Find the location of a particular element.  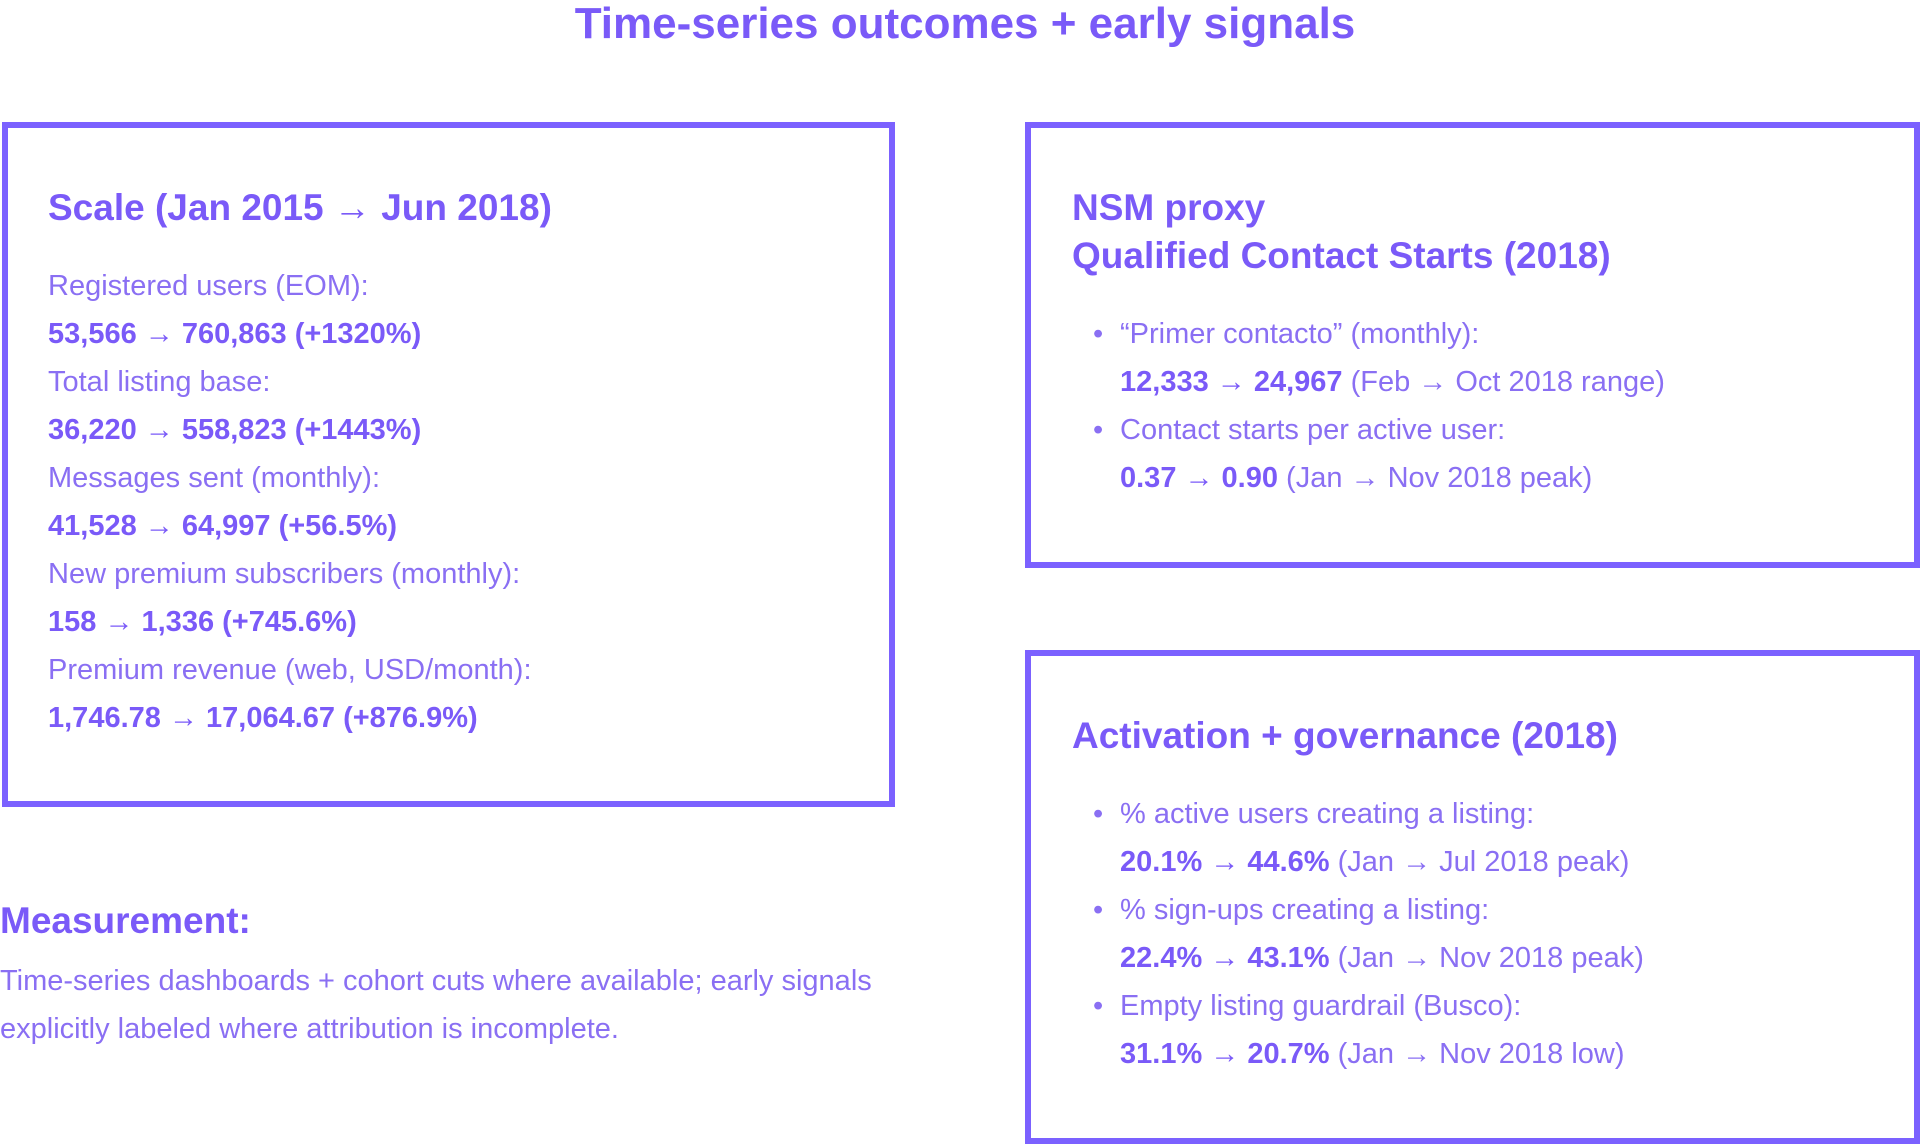

activation-heading: Activation + governance (2018) is located at coordinates (1345, 735).